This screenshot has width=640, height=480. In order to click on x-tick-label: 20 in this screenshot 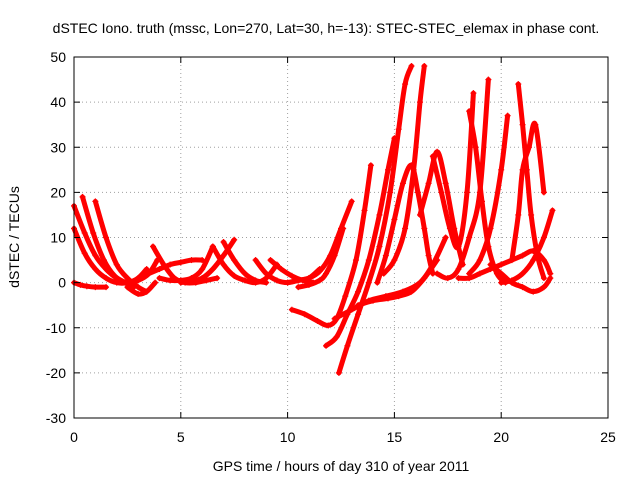, I will do `click(501, 437)`.